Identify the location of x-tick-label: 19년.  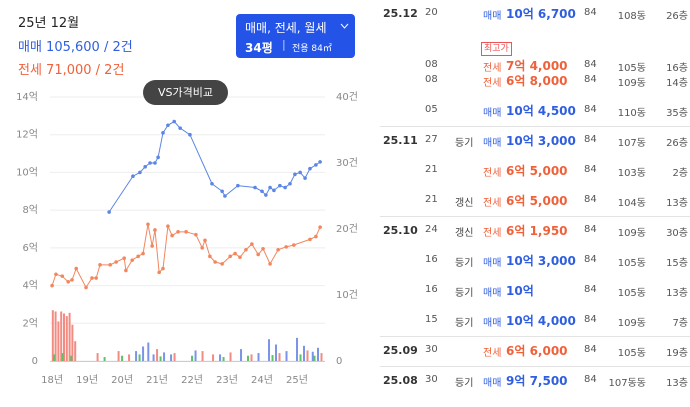
(87, 380).